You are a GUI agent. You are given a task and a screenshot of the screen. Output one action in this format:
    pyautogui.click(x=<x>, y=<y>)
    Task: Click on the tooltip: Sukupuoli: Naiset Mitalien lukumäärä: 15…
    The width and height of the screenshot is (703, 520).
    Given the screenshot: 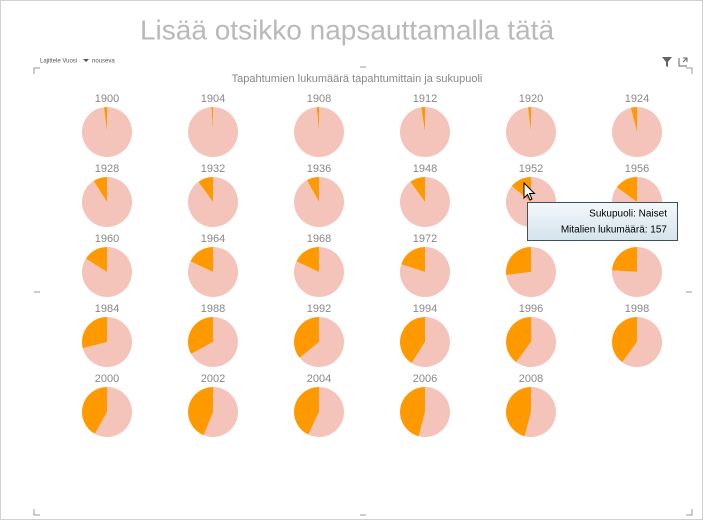 What is the action you would take?
    pyautogui.click(x=602, y=221)
    